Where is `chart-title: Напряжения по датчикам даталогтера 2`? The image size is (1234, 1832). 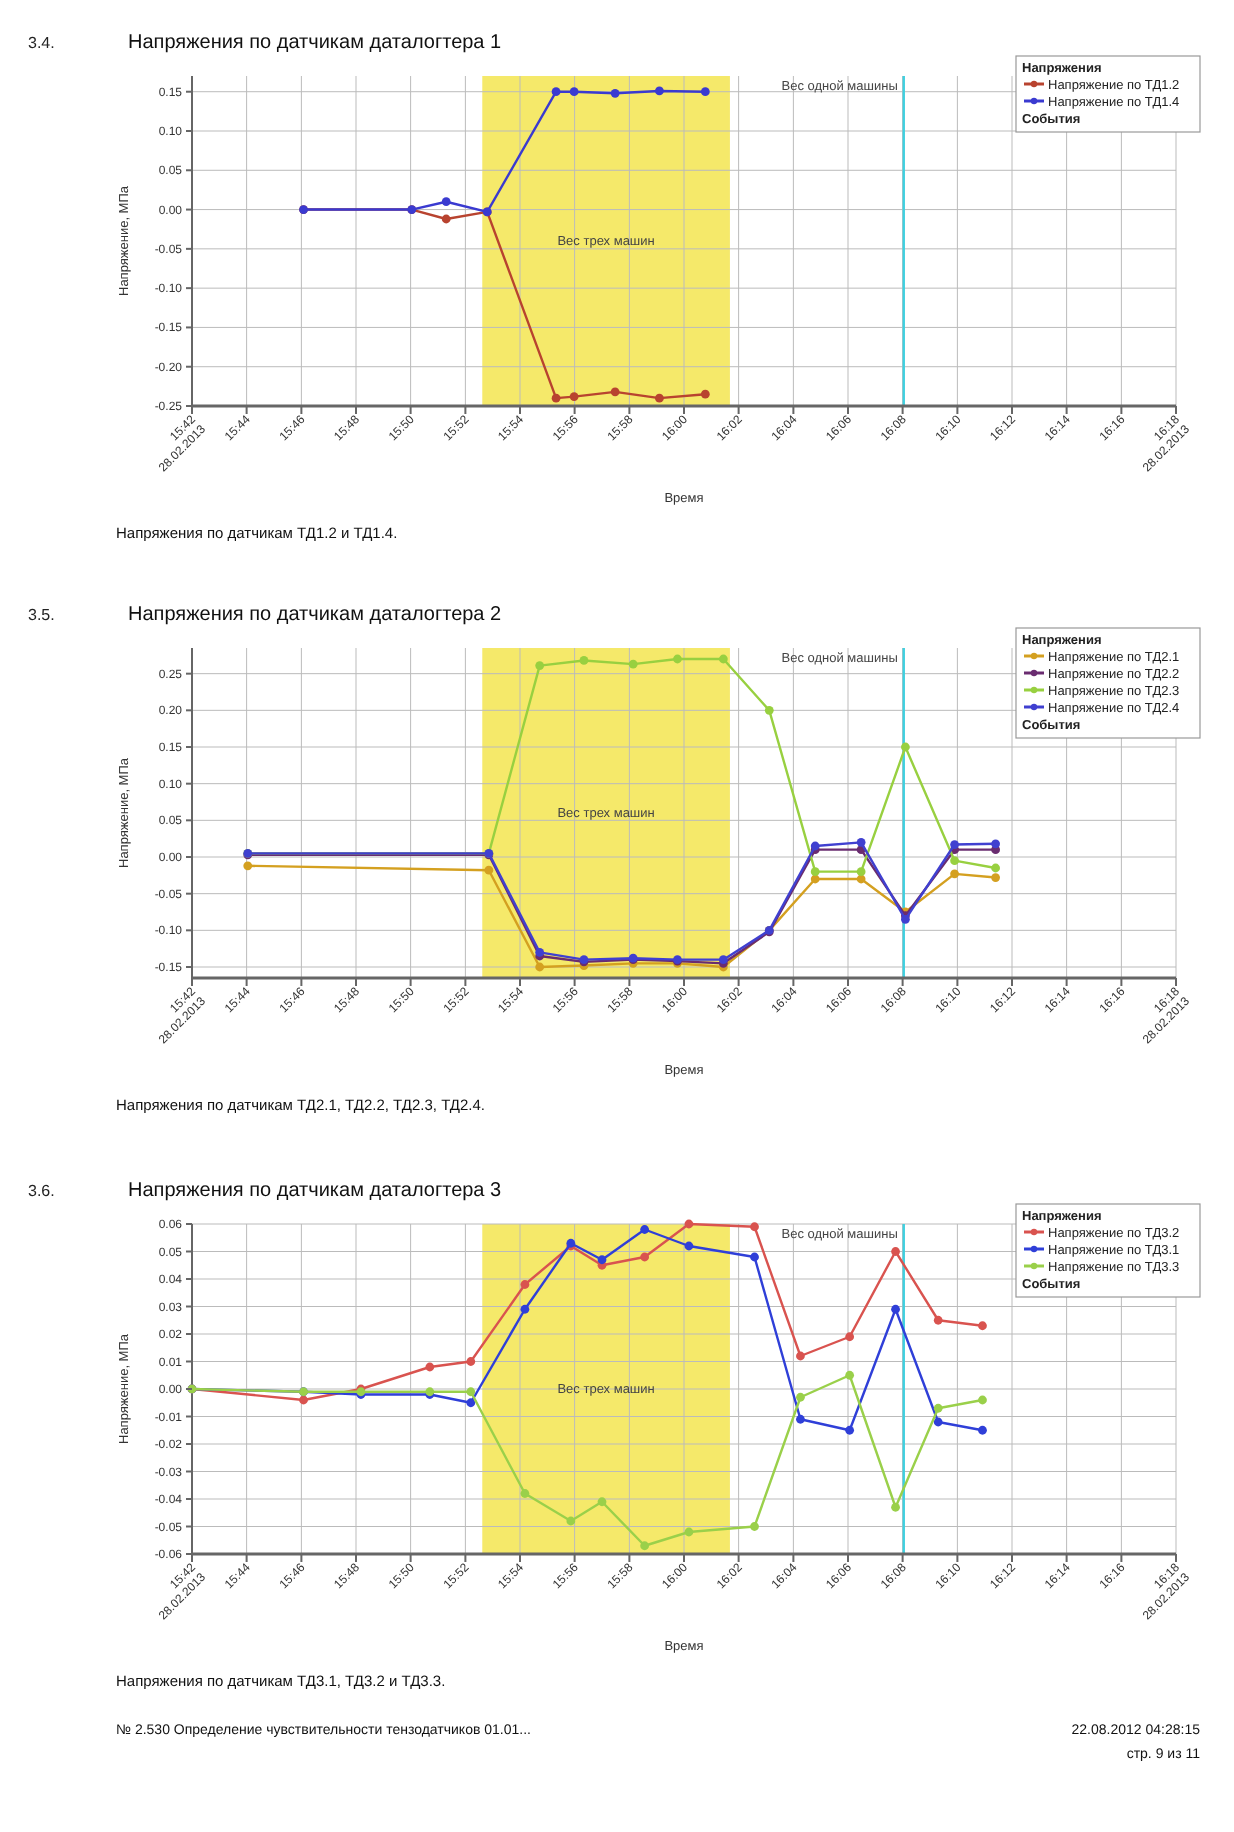 chart-title: Напряжения по датчикам даталогтера 2 is located at coordinates (315, 615).